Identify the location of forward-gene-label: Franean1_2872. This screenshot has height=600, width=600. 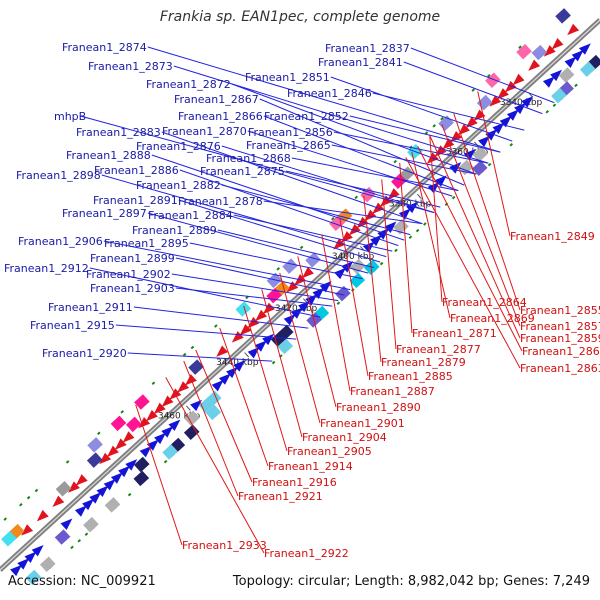
(188, 84).